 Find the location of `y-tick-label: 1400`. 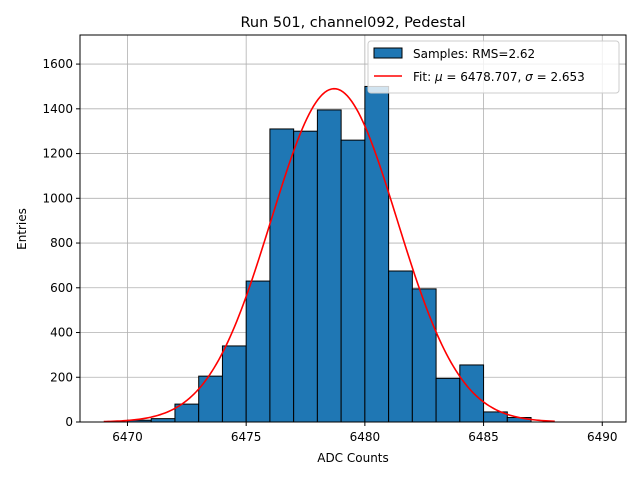

y-tick-label: 1400 is located at coordinates (57, 109).